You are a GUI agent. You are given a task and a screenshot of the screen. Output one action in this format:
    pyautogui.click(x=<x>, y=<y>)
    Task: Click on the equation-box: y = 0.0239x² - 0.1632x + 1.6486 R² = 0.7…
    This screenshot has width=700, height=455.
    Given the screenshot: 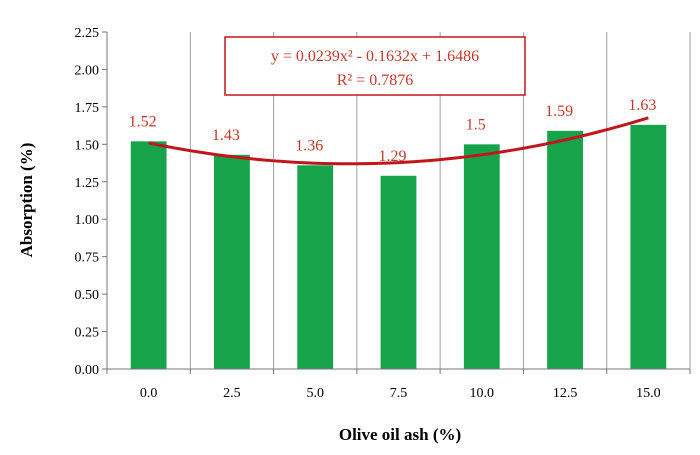 What is the action you would take?
    pyautogui.click(x=375, y=66)
    